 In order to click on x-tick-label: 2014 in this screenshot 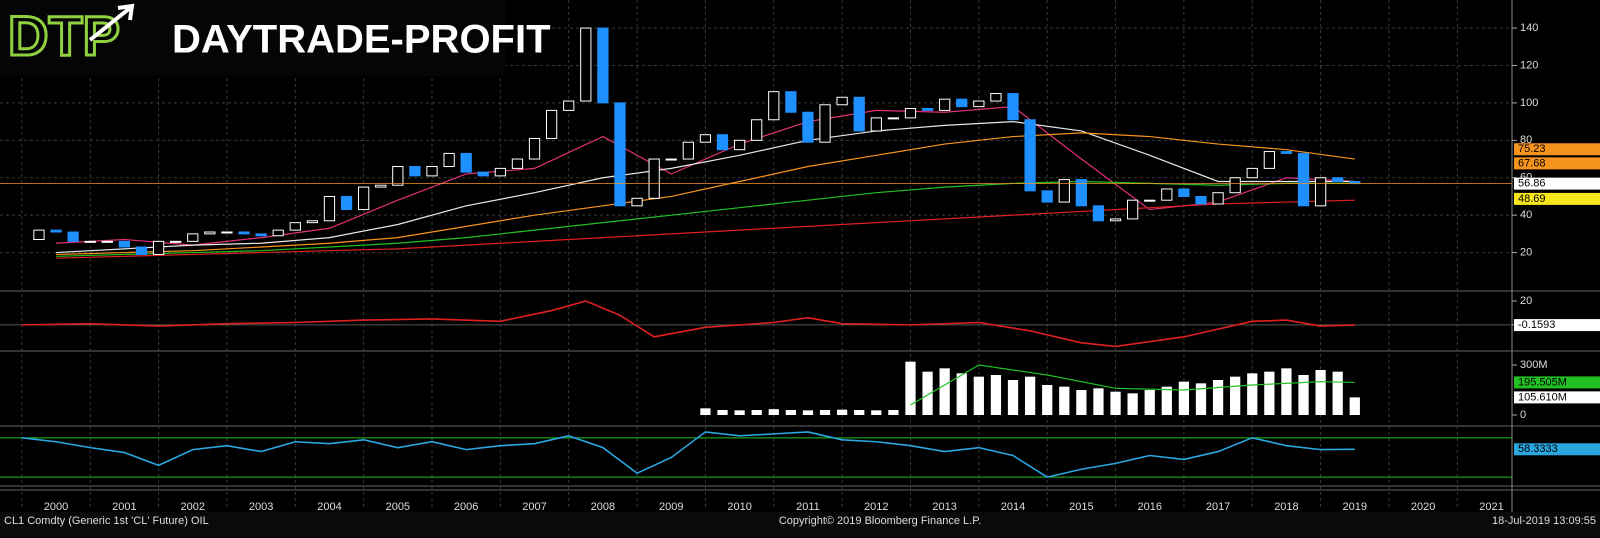, I will do `click(1013, 507)`.